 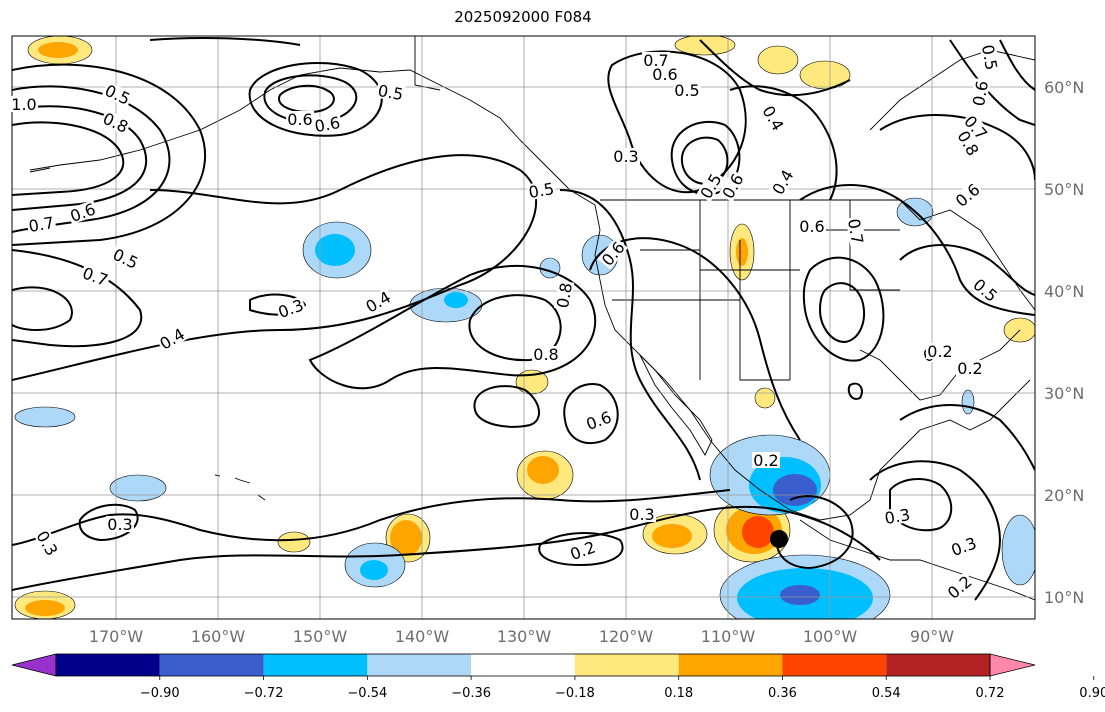 I want to click on colorbar-tick-label: −0.90, so click(x=160, y=693).